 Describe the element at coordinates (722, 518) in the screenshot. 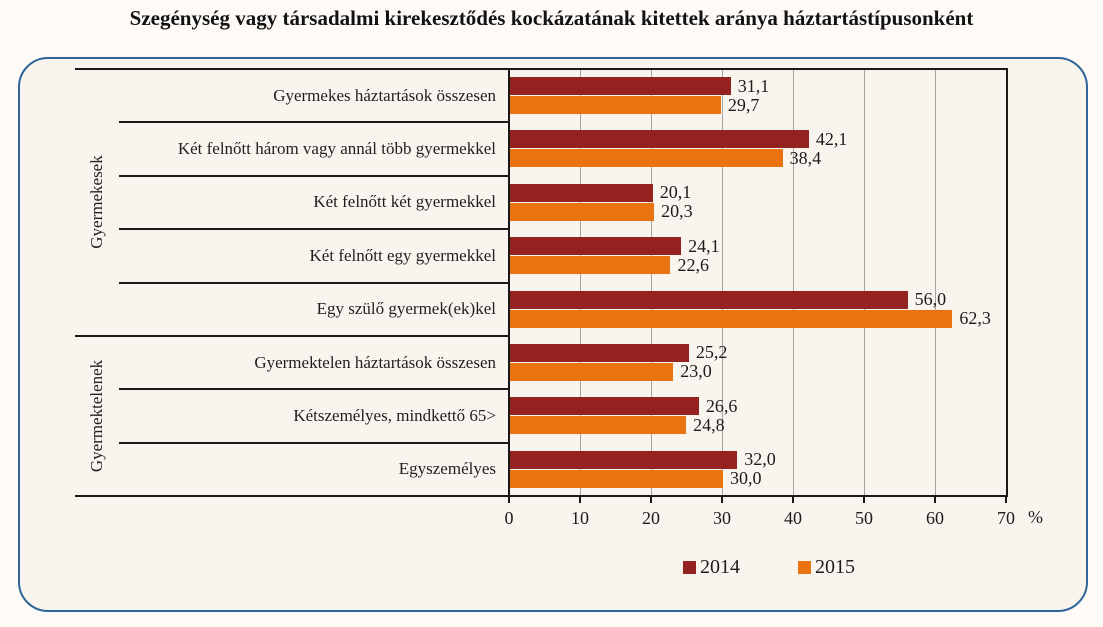

I see `x-tick-label: 30` at that location.